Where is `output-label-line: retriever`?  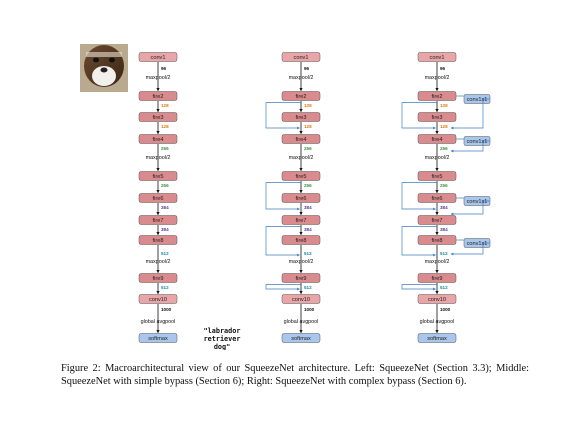
output-label-line: retriever is located at coordinates (222, 339).